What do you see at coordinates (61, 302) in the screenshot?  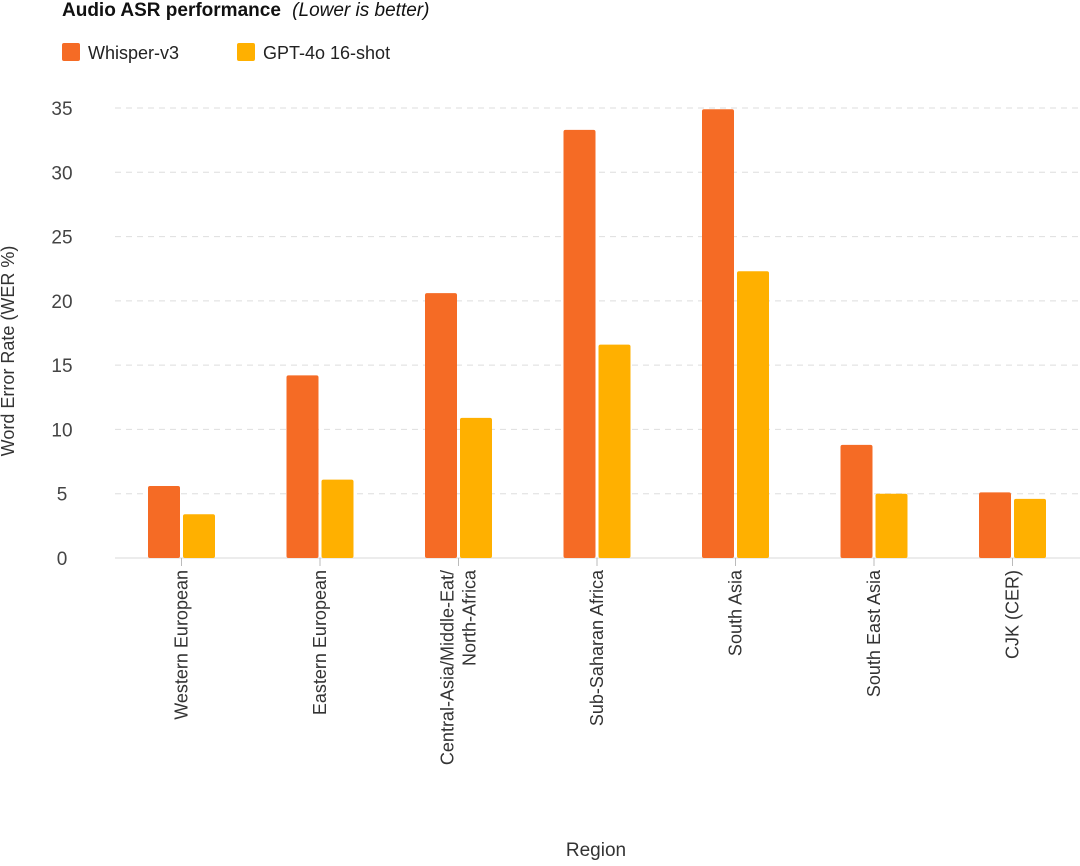 I see `y-tick-label: 20` at bounding box center [61, 302].